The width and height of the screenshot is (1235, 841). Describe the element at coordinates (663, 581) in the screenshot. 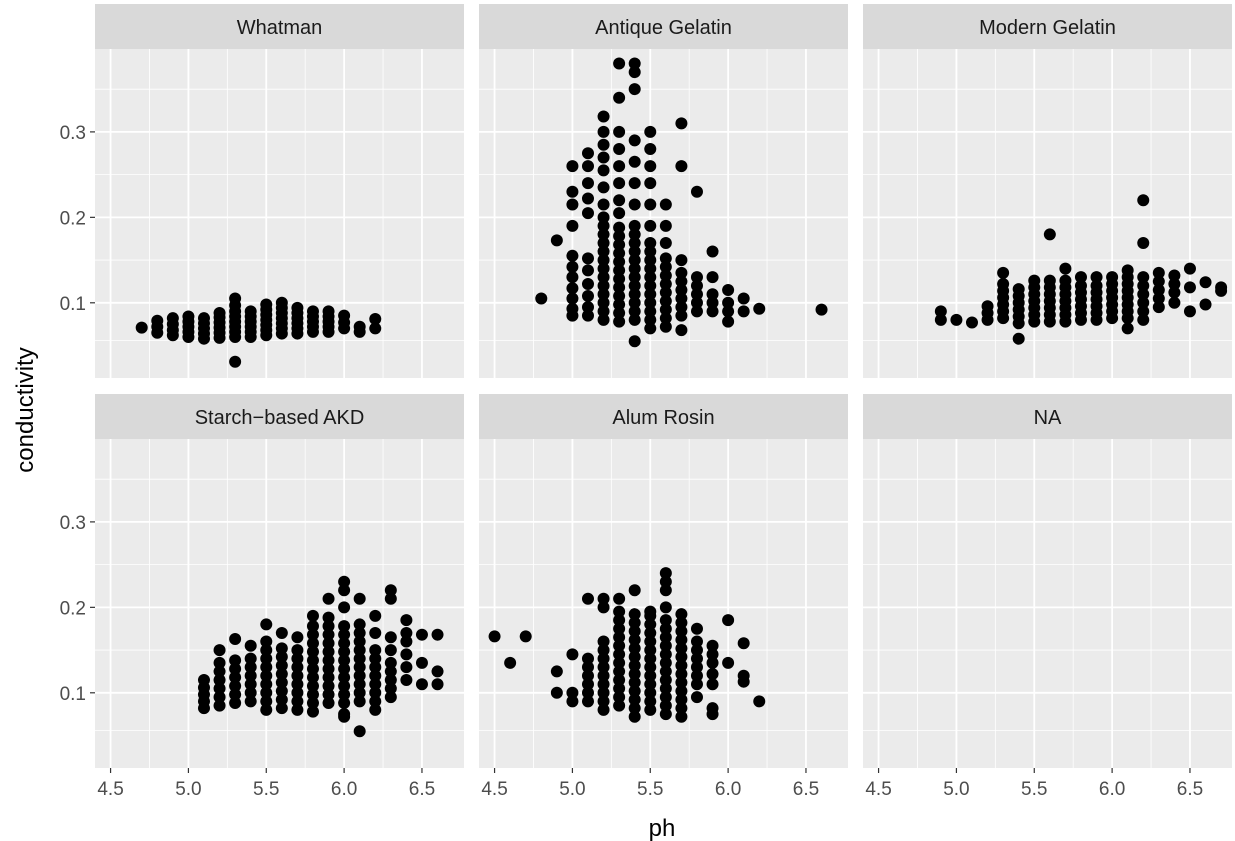

I see `facet-panel: Alum Rosin` at that location.